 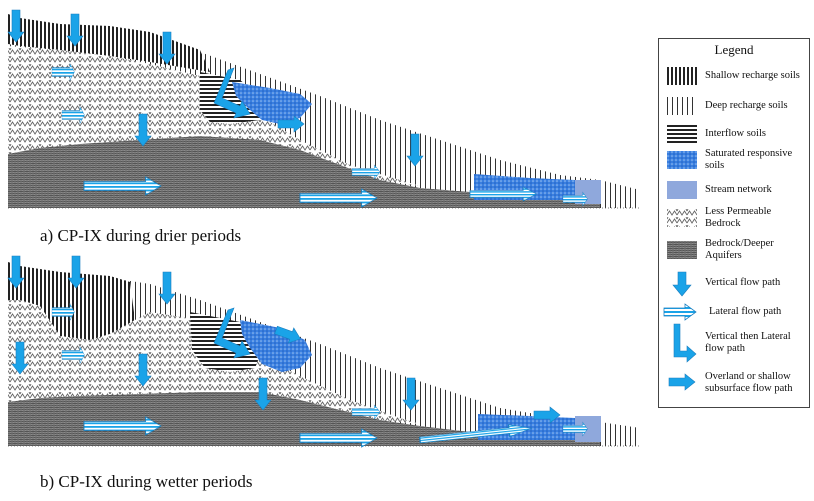 I want to click on vertical-then-lateral-arrow-icon, so click(x=685, y=343).